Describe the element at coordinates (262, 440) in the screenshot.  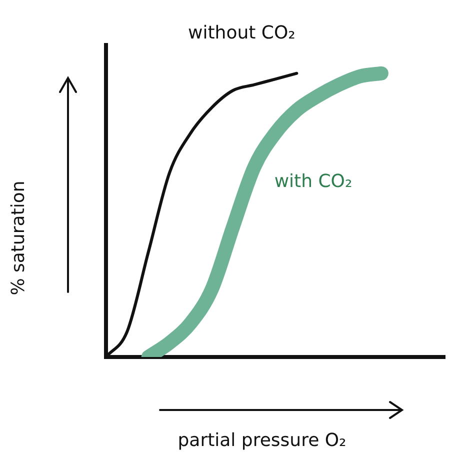
I see `x-axis-title: partial pressure O₂` at that location.